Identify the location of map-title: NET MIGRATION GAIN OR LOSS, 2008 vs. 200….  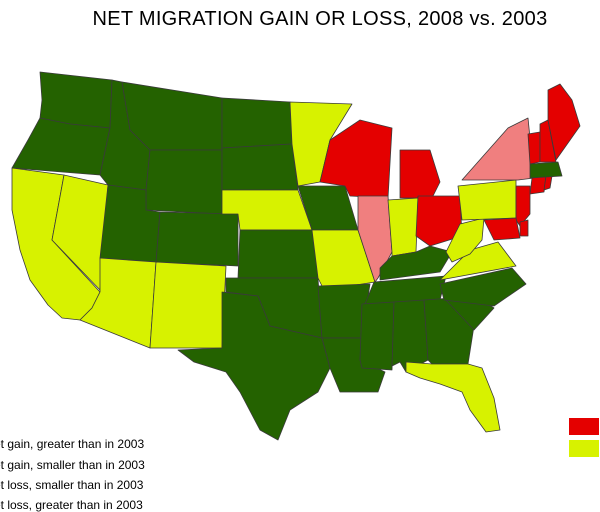
(320, 19).